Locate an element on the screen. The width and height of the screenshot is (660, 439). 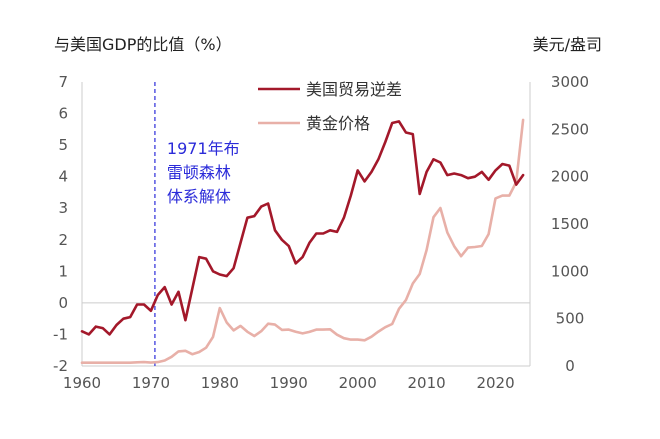
y-left-tick-label: 7 is located at coordinates (63, 82).